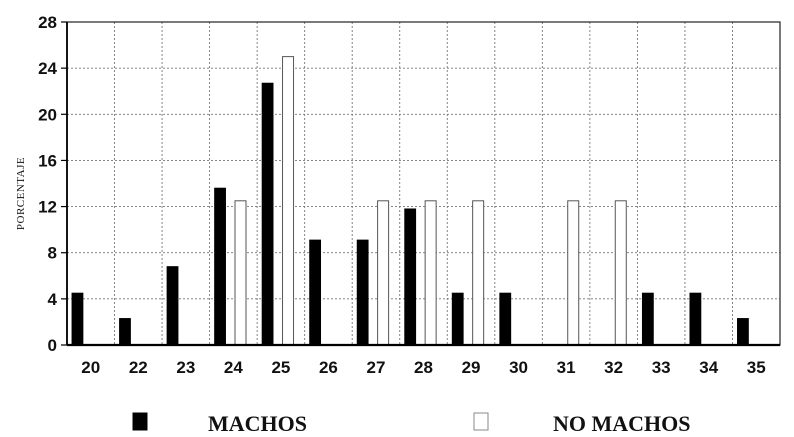 The width and height of the screenshot is (794, 437). I want to click on x-tick-label-32: 32, so click(613, 367).